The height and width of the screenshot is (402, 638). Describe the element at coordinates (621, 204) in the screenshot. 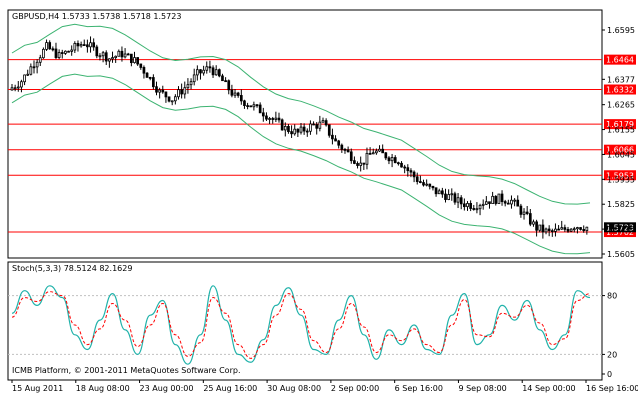

I see `price-axis-label: 1.5825` at that location.